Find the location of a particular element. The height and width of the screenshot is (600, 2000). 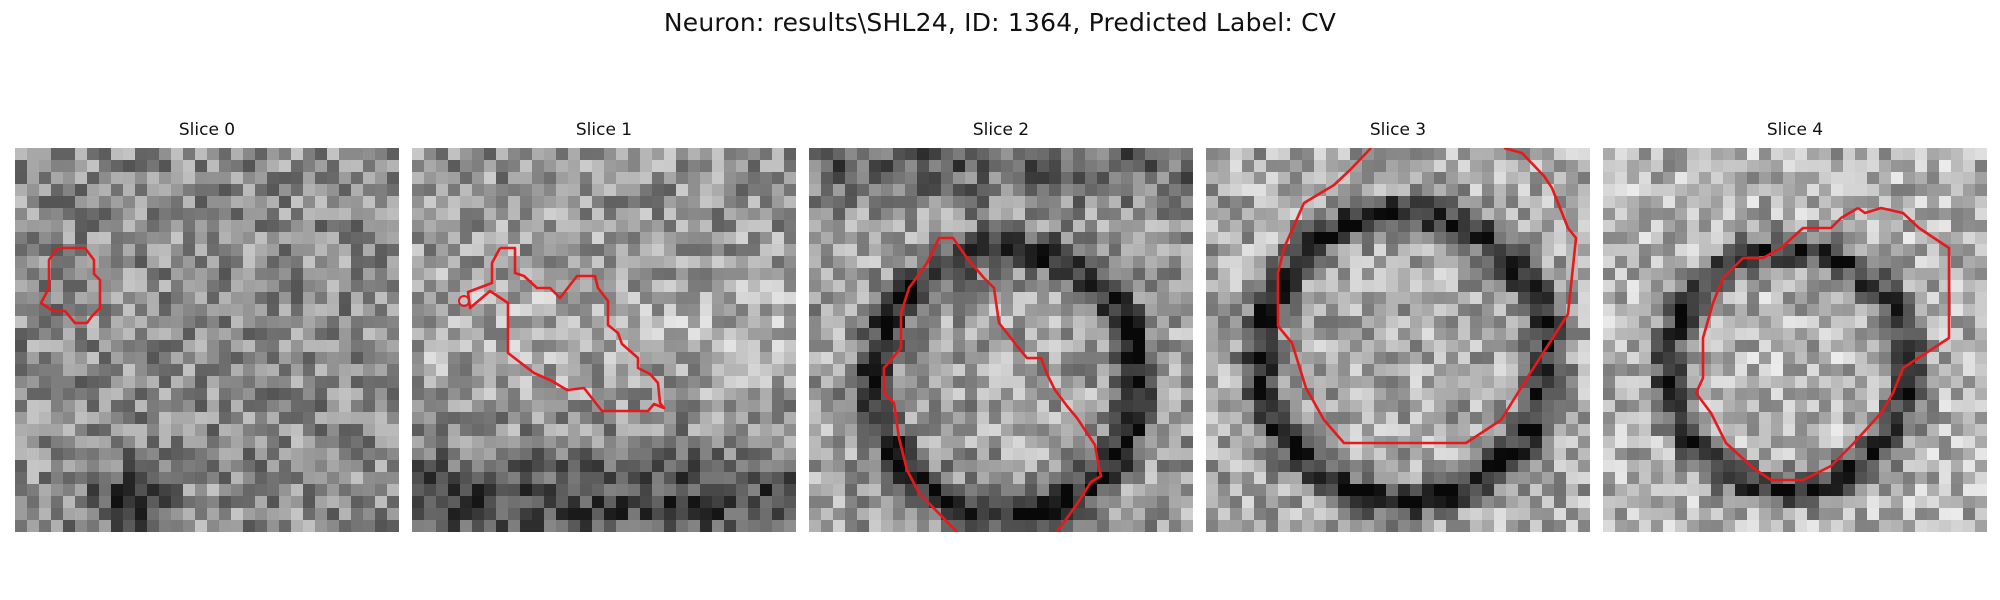

slice-panel-2: Slice 2 is located at coordinates (1001, 325).